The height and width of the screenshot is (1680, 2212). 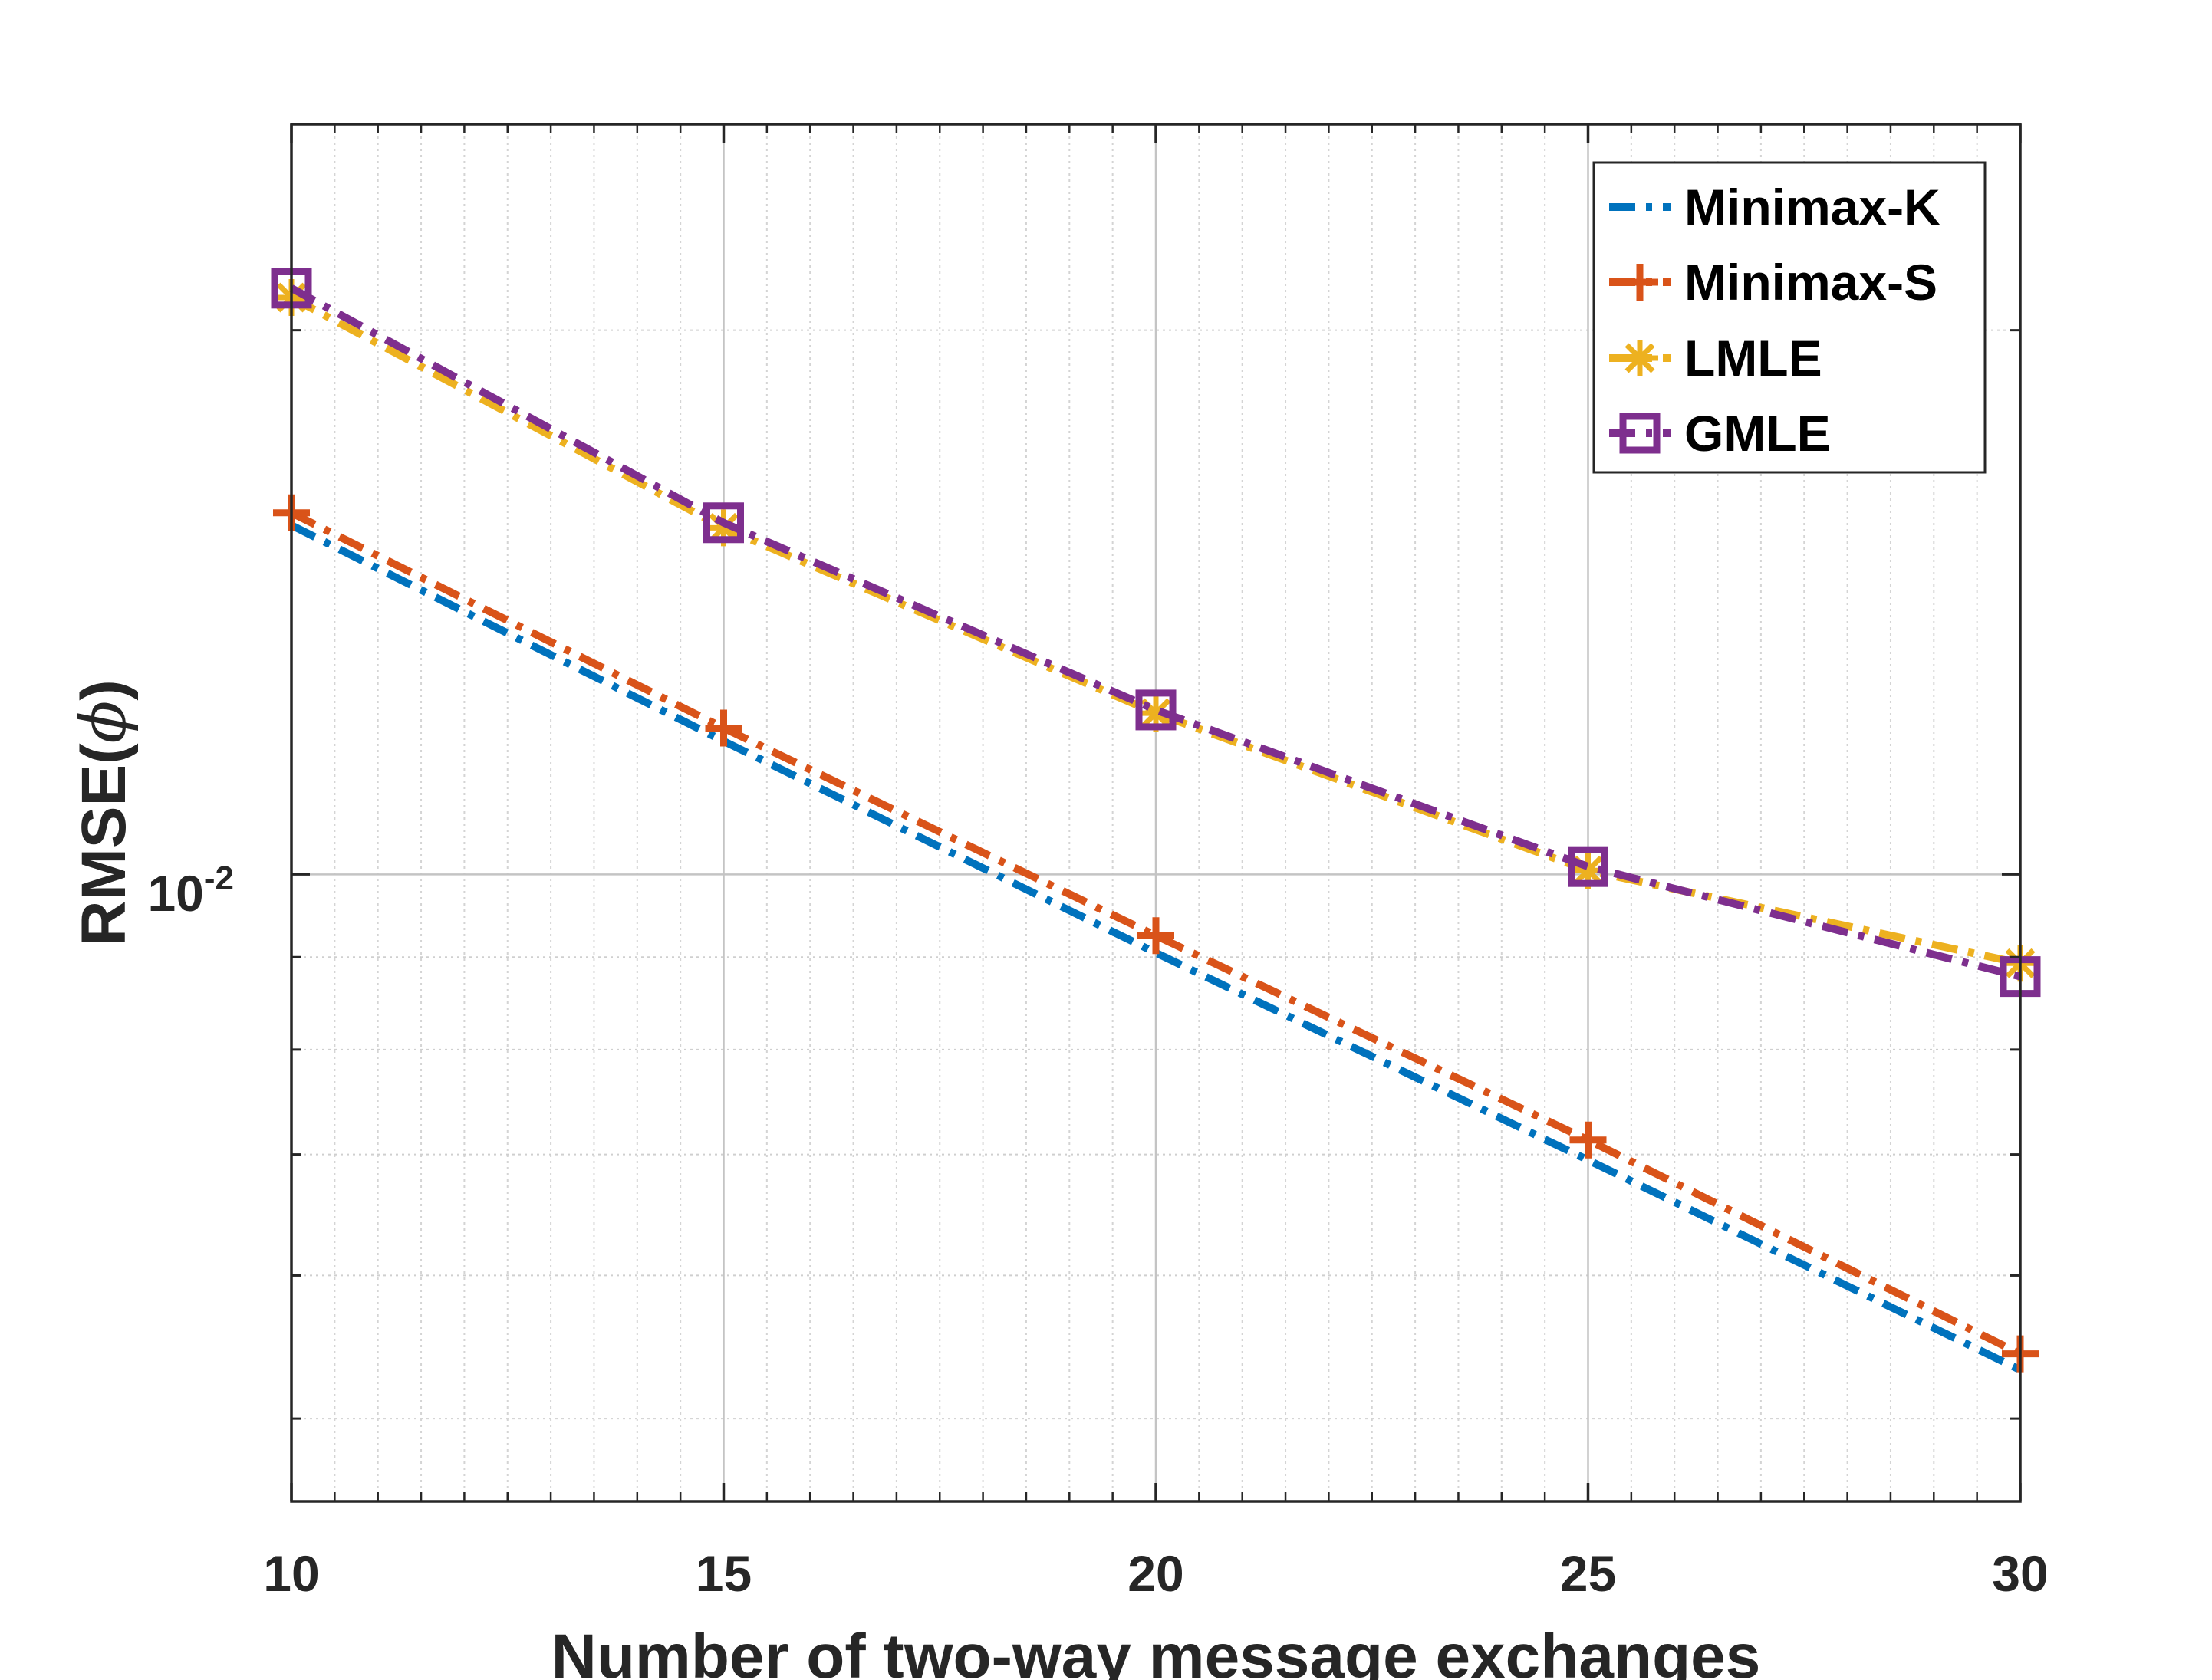 I want to click on legend-label: Minimax-K, so click(x=1812, y=207).